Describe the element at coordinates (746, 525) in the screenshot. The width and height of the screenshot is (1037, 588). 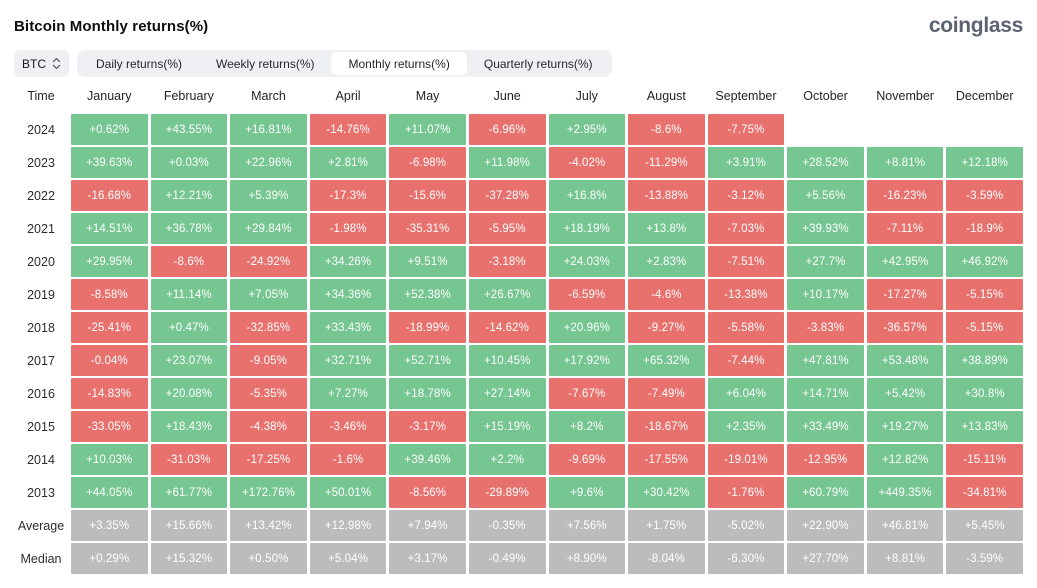
I see `return-cell: -5.02%` at that location.